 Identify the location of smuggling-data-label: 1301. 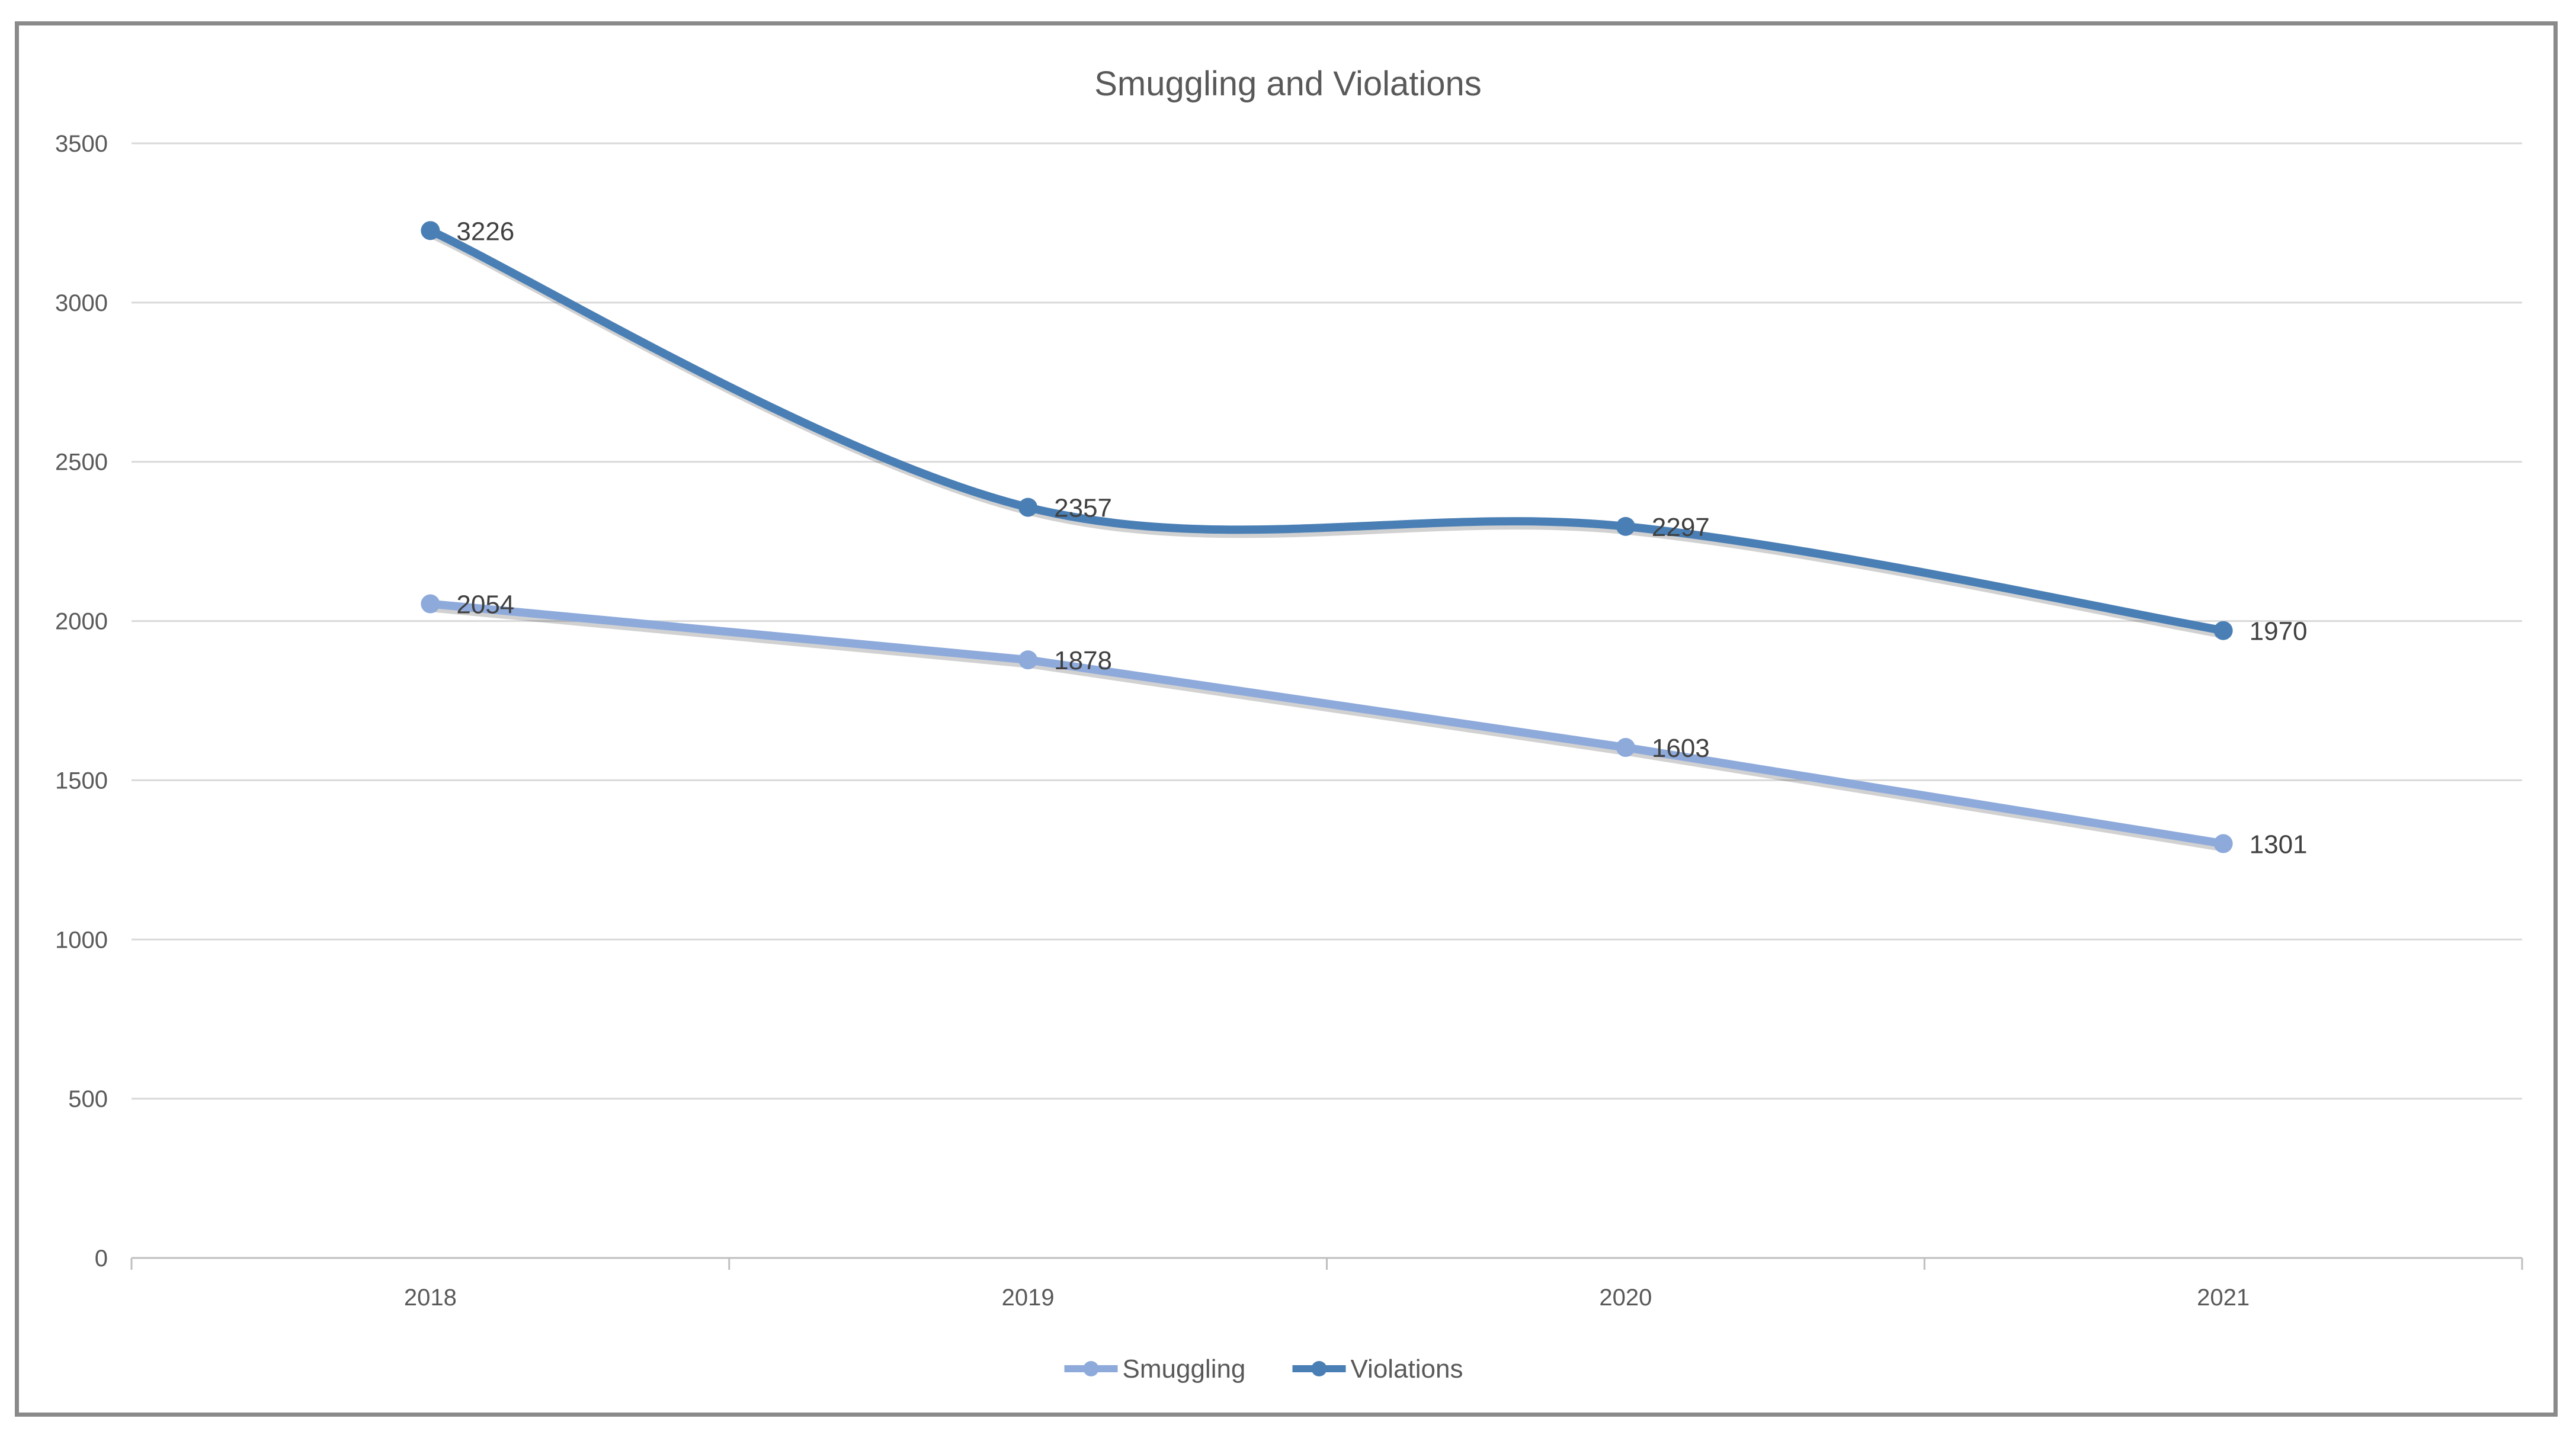
(2279, 844).